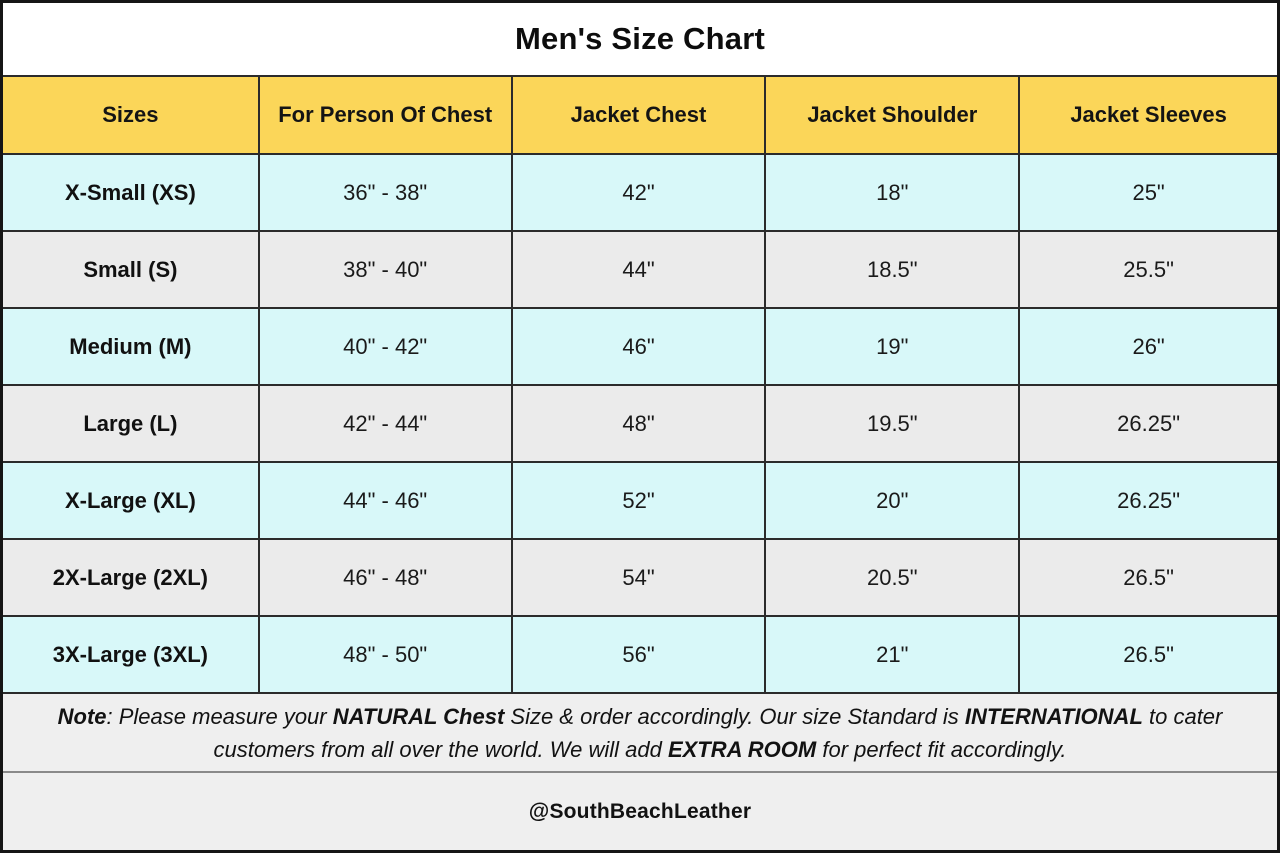 This screenshot has height=853, width=1280. I want to click on jacket-shoulder-cell: 21", so click(893, 654).